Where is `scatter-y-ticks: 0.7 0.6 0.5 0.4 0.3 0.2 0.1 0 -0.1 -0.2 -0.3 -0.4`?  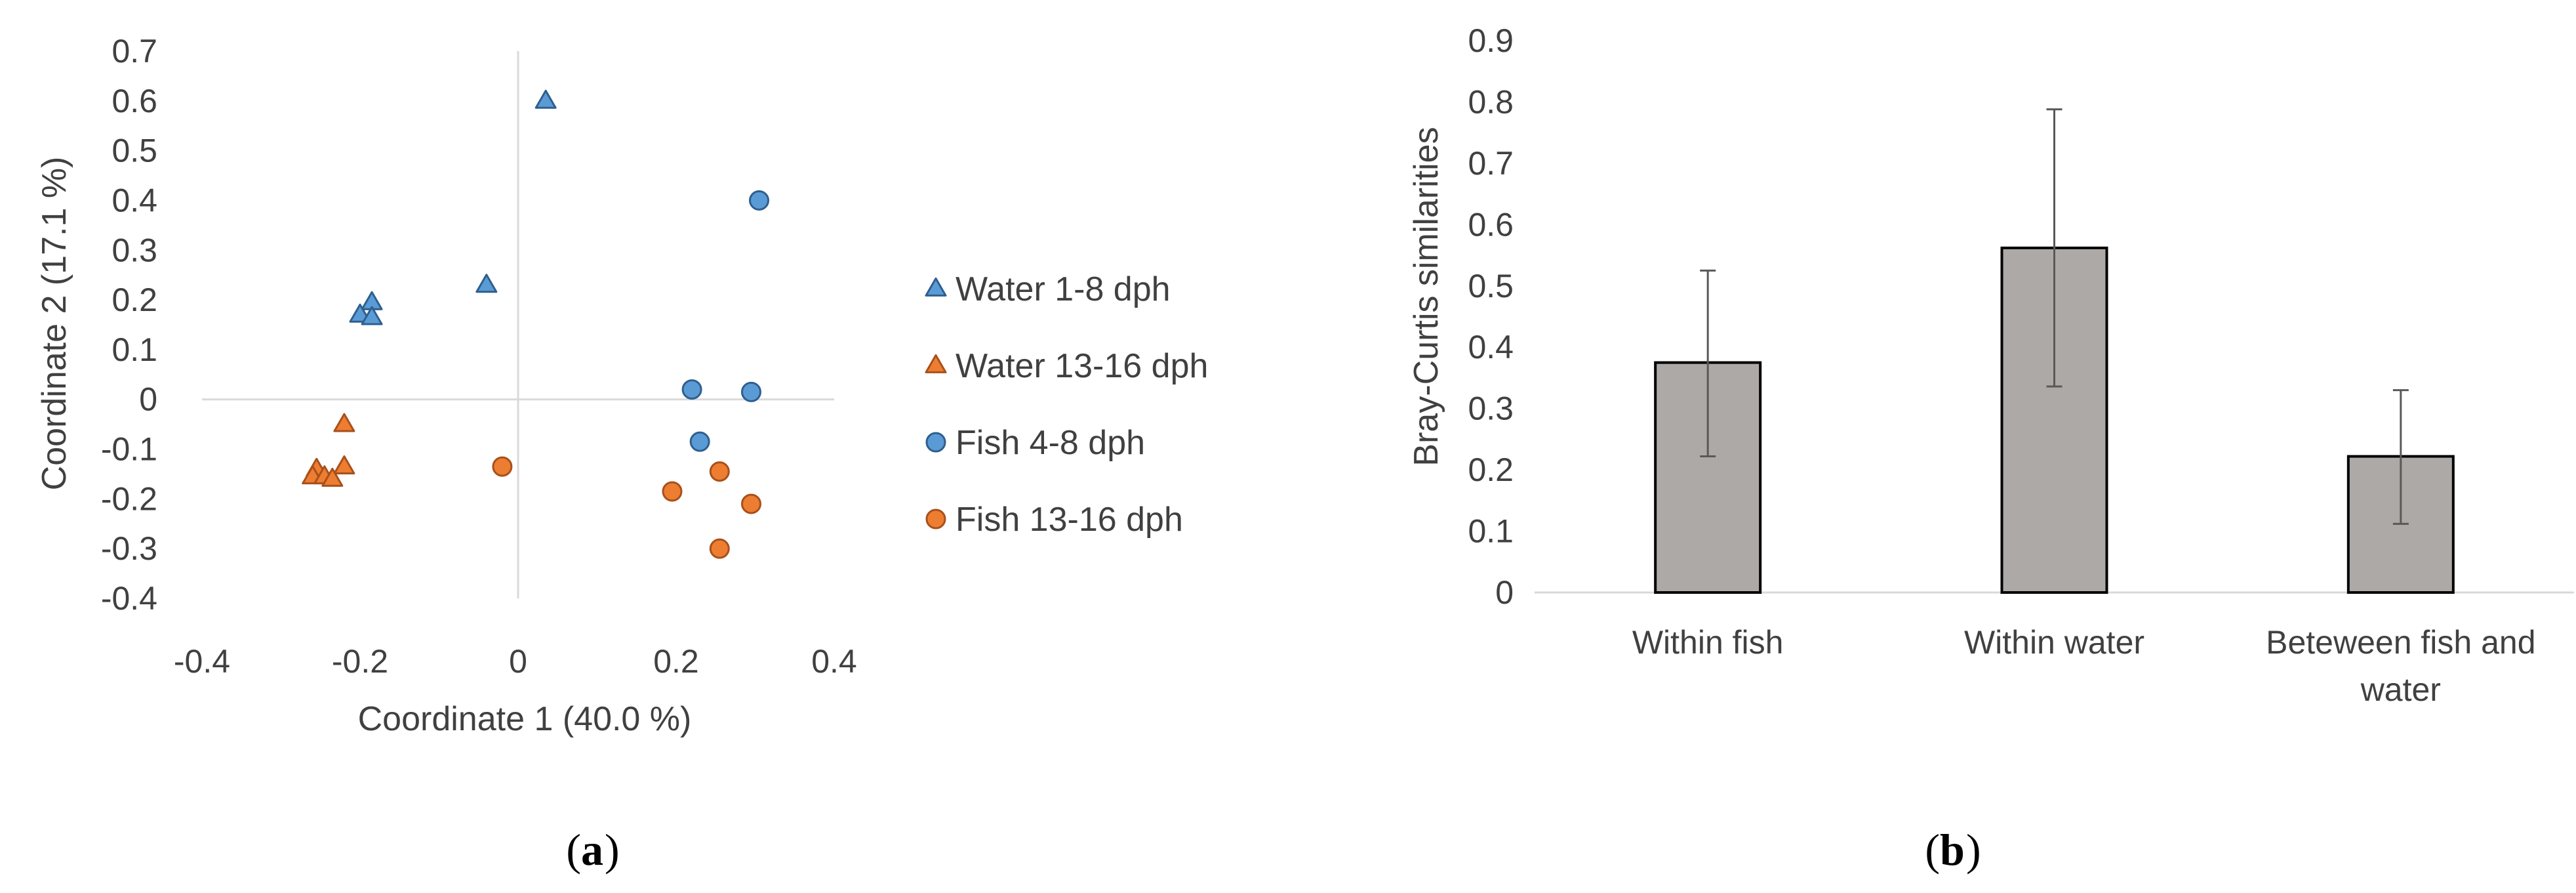 scatter-y-ticks: 0.7 0.6 0.5 0.4 0.3 0.2 0.1 0 -0.1 -0.2 -0.3 -0.4 is located at coordinates (129, 325).